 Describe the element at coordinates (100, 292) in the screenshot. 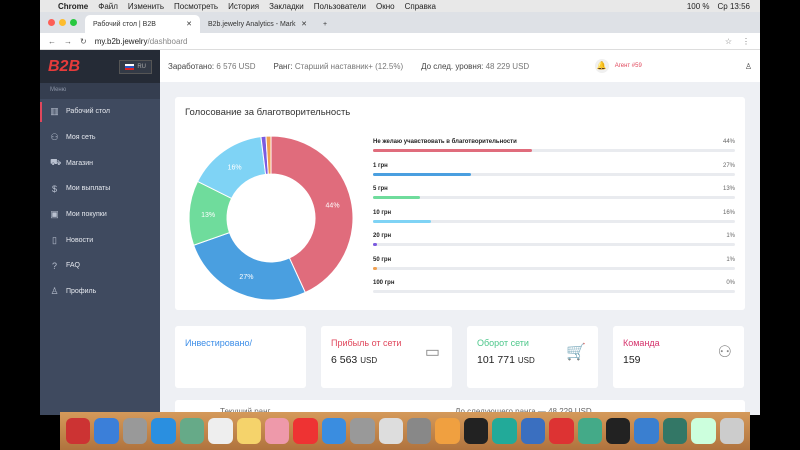

I see `sidebar-item: ♙ Профиль` at that location.